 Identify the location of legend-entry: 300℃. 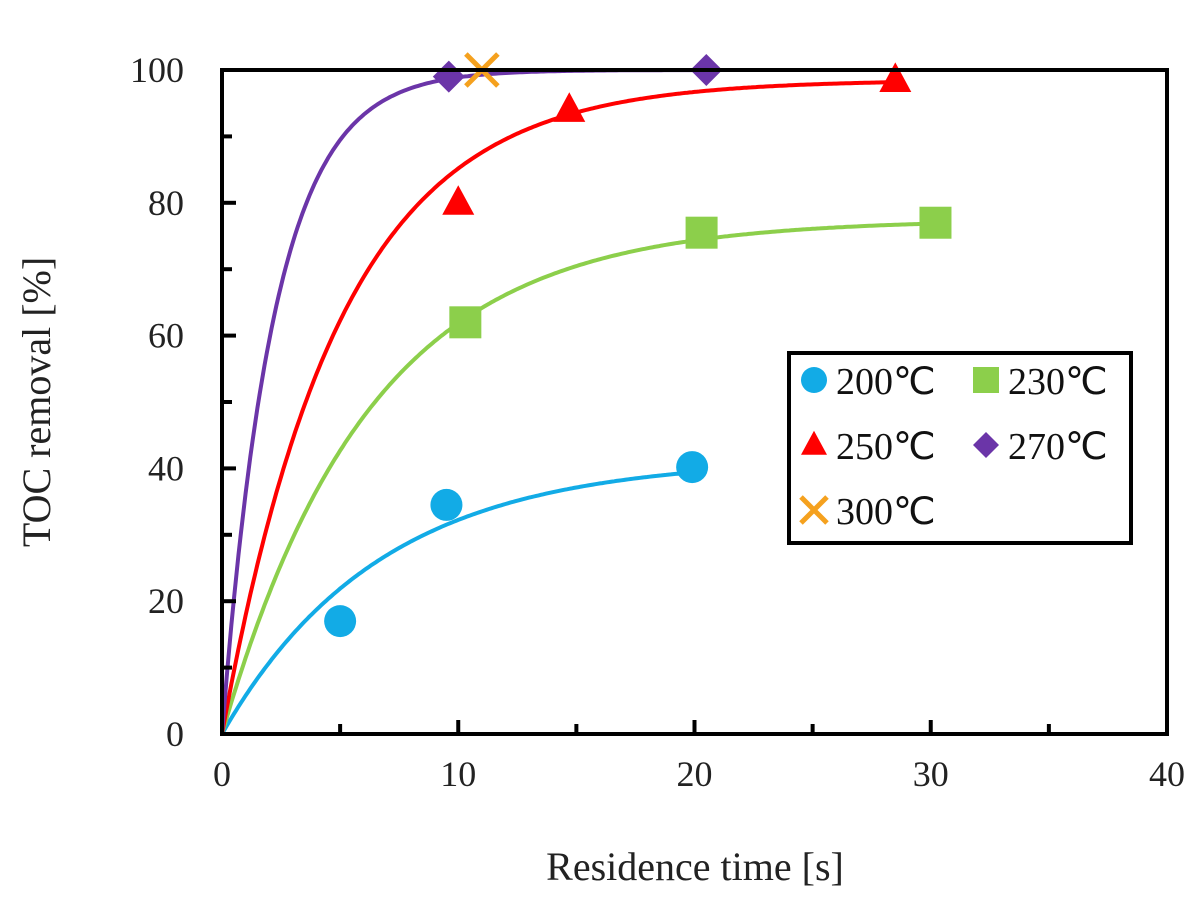
(867, 512).